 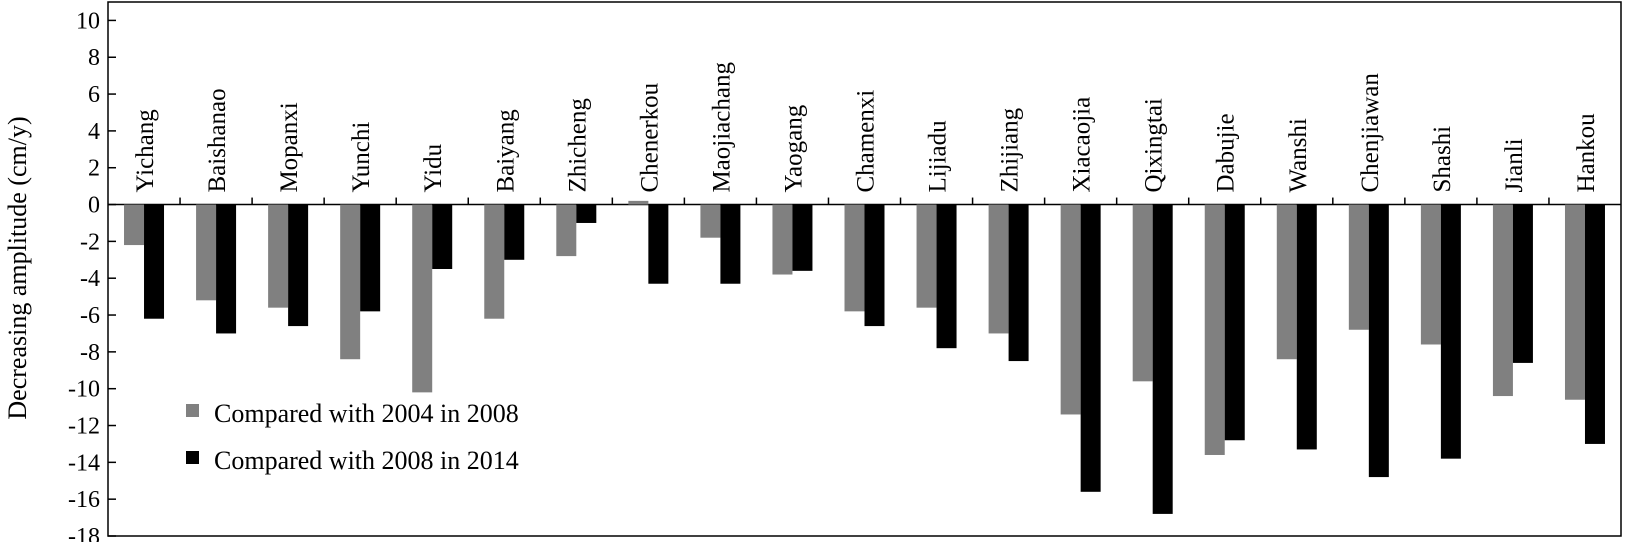 What do you see at coordinates (366, 413) in the screenshot?
I see `legend-label: Compared with 2004 in 2008` at bounding box center [366, 413].